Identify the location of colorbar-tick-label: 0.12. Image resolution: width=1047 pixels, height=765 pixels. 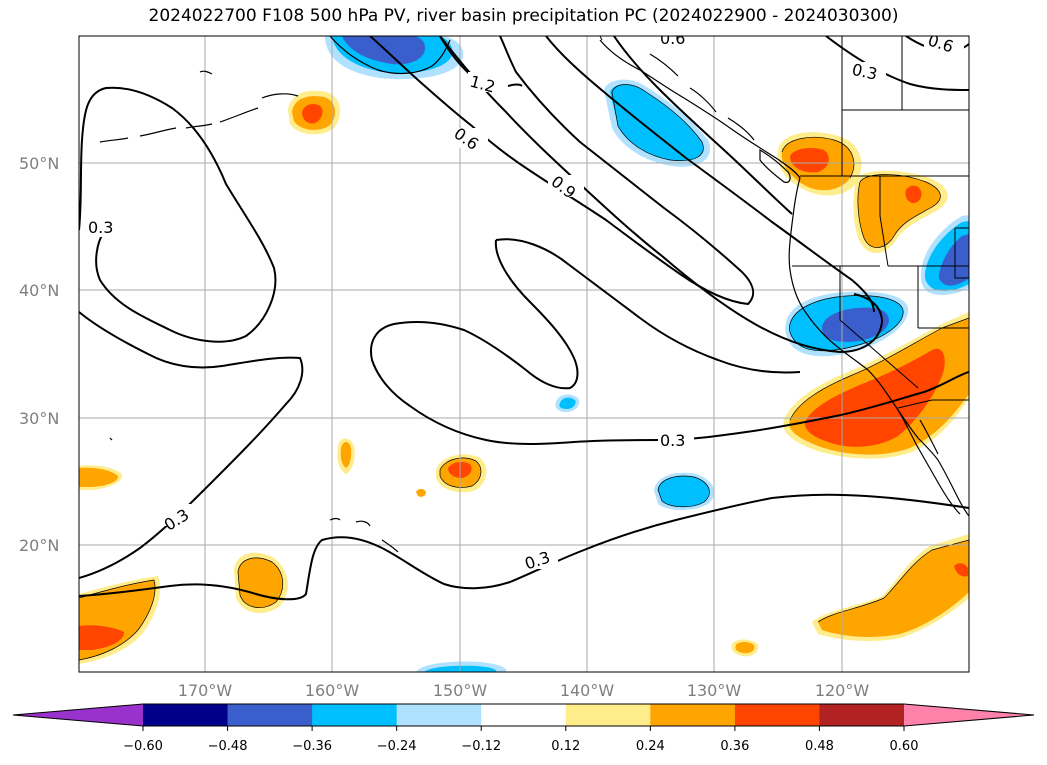
(565, 746).